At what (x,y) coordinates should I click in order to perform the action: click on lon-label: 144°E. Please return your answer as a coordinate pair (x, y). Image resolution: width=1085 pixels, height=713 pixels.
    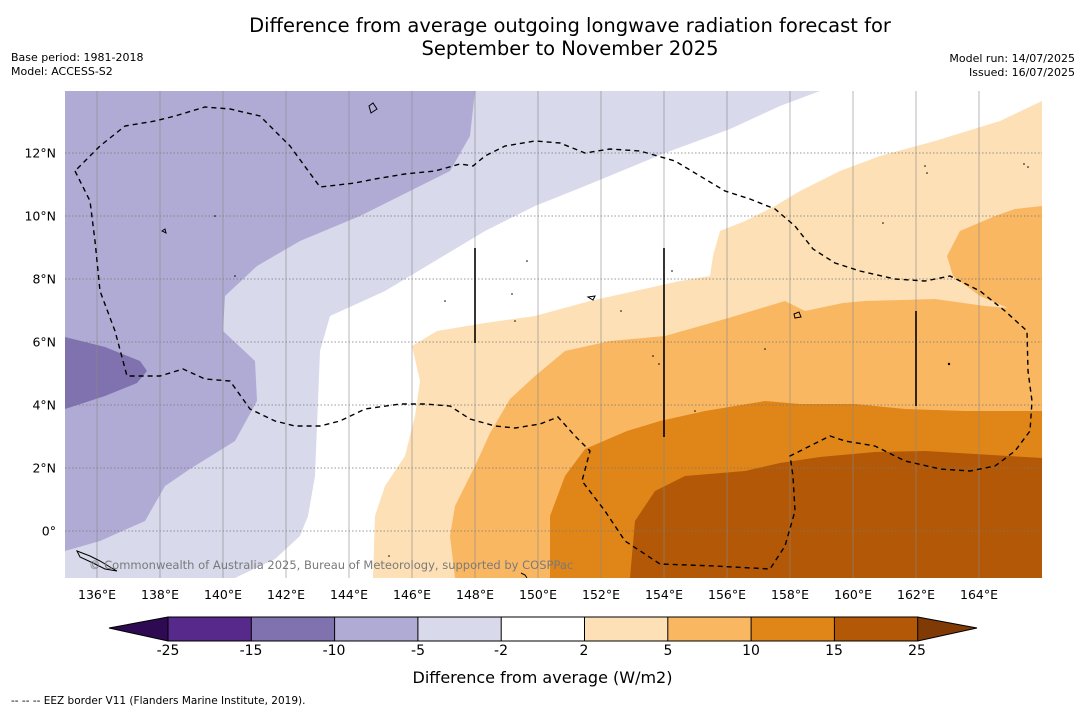
    Looking at the image, I should click on (349, 594).